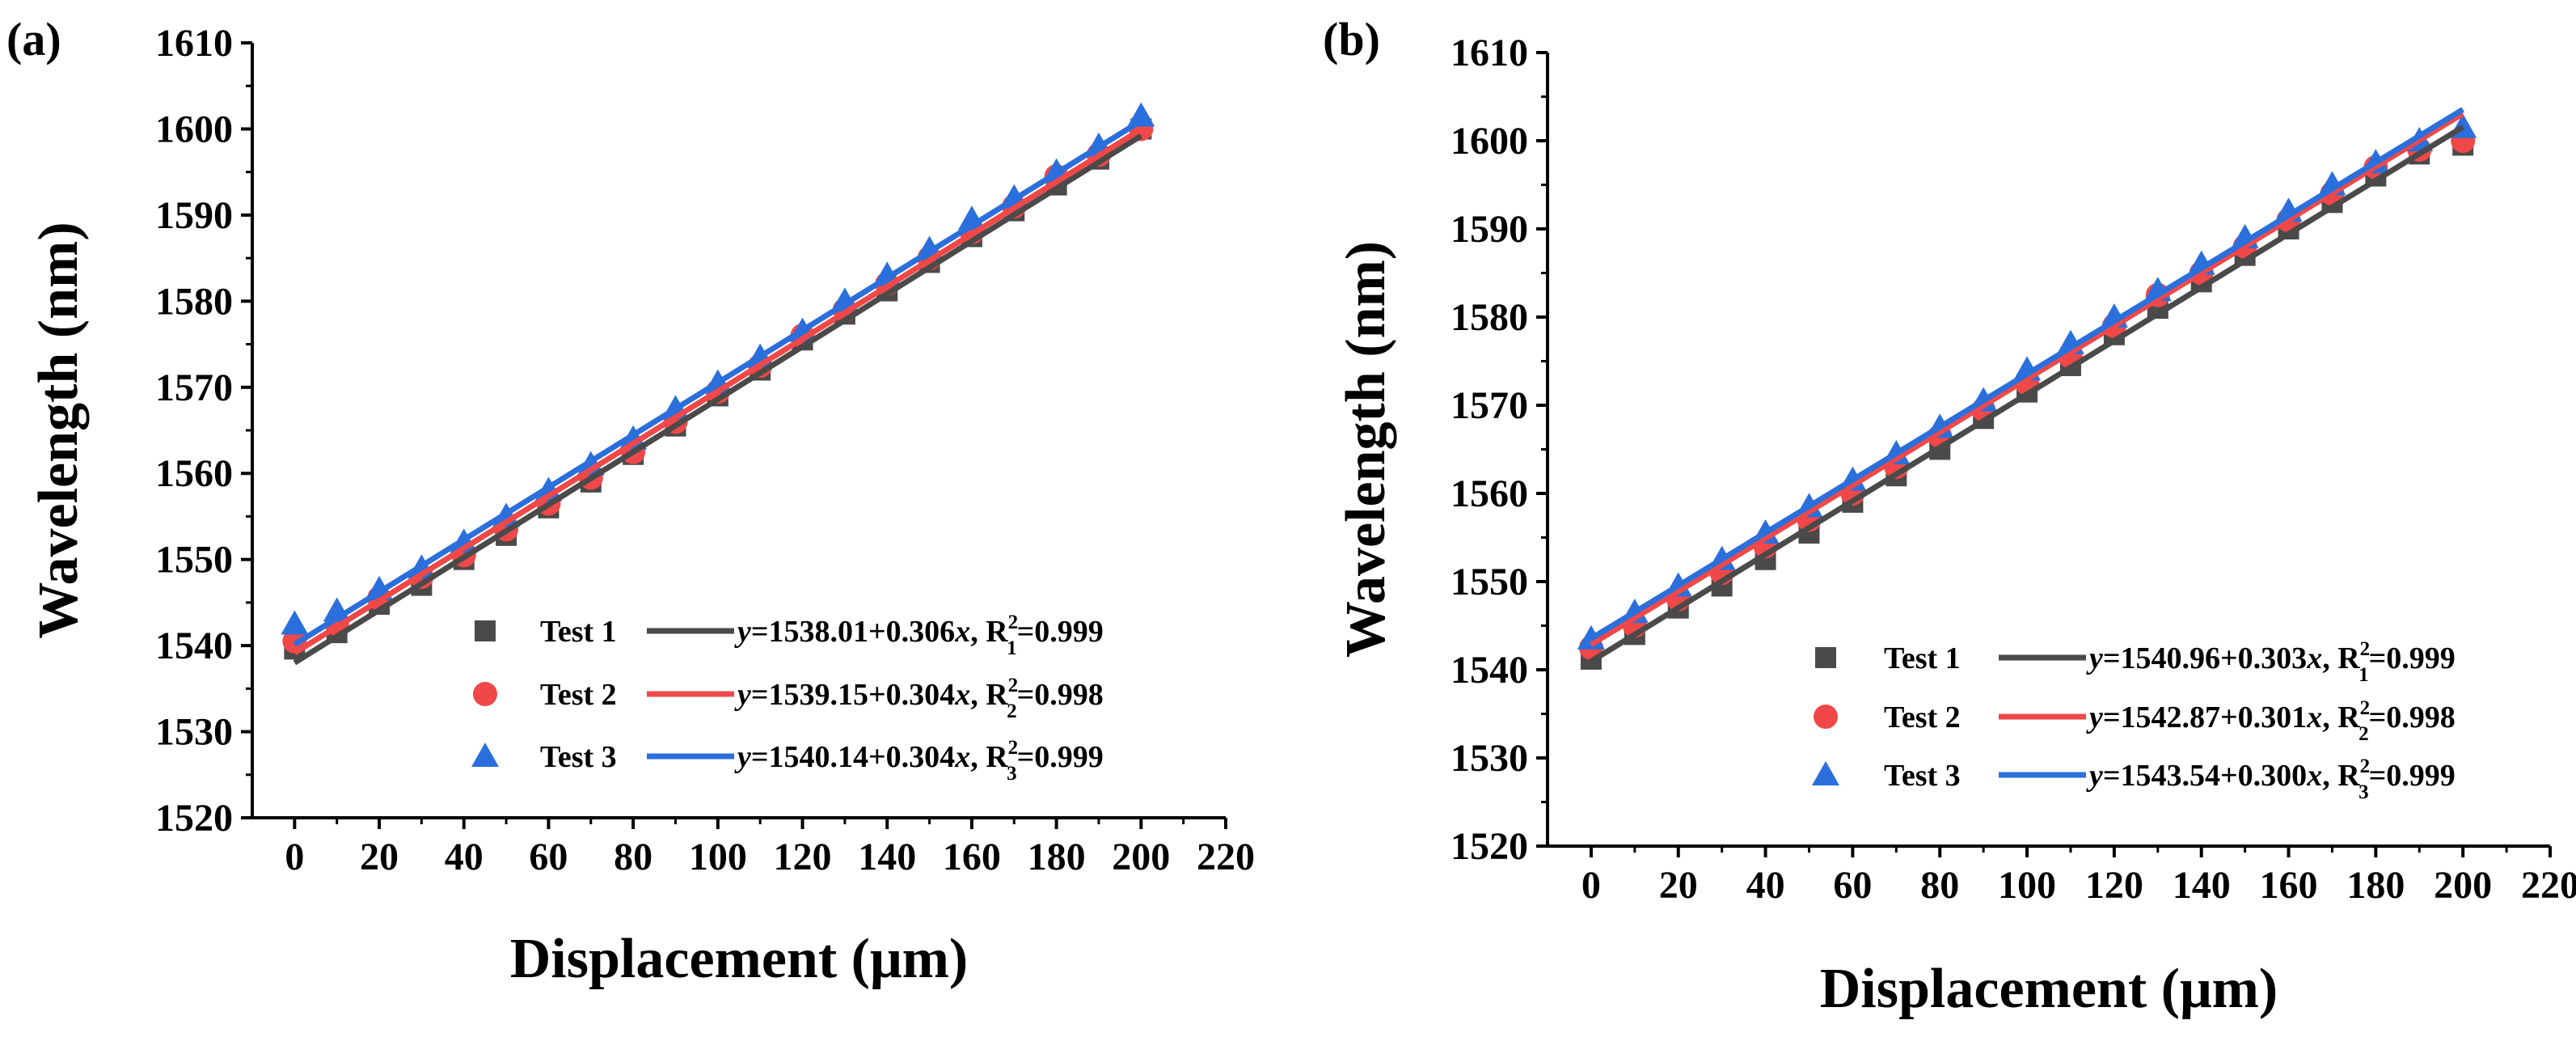  Describe the element at coordinates (2049, 989) in the screenshot. I see `x-axis-title: Displacement (μm)` at that location.